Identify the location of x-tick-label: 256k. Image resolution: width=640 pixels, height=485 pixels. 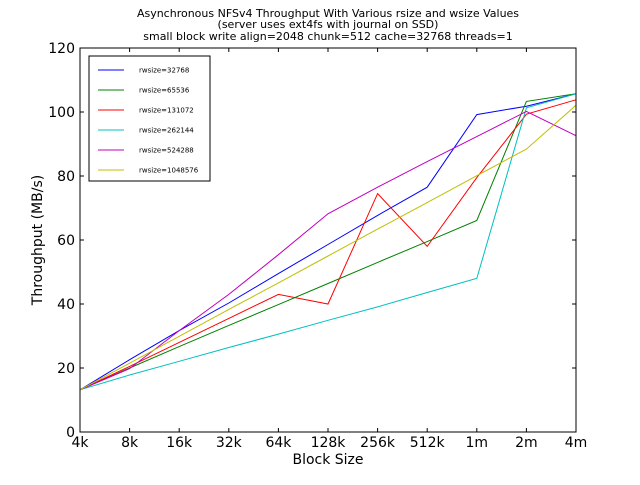
(378, 443).